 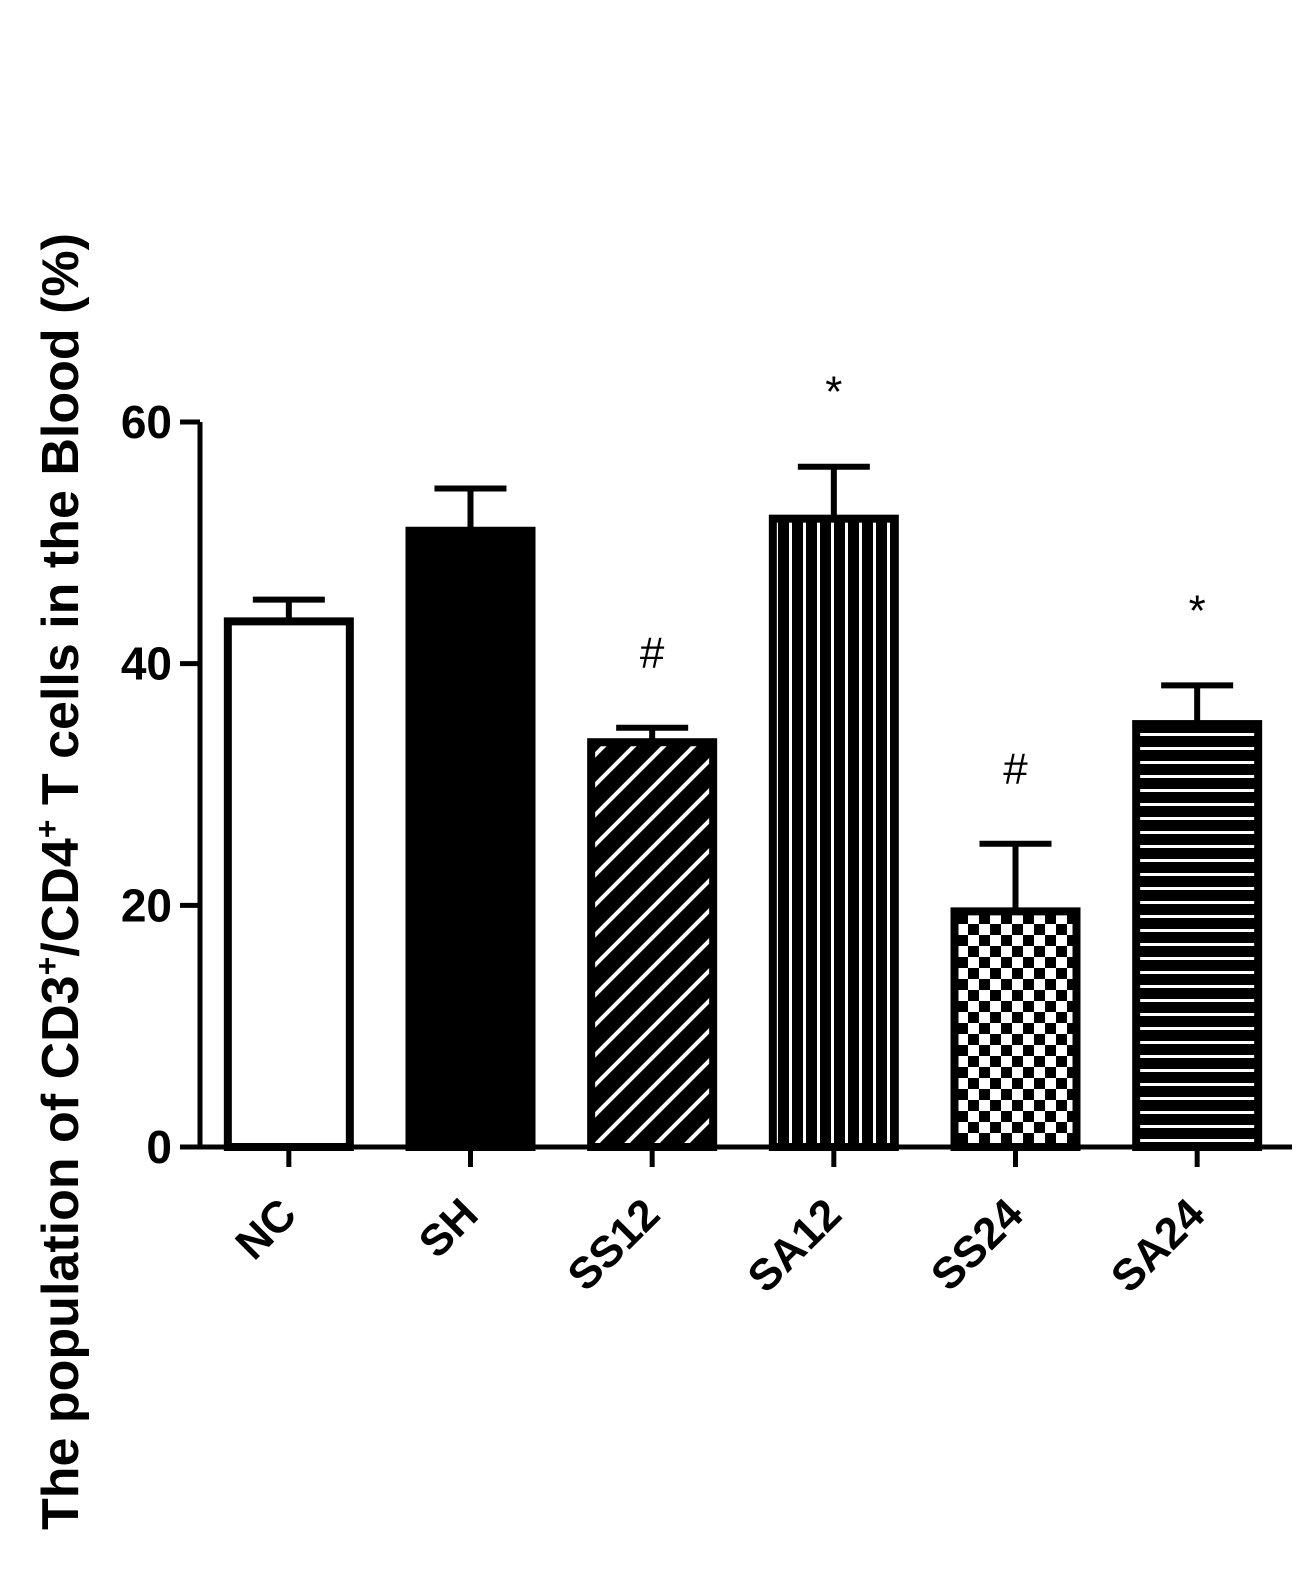 I want to click on y-axis-label-part-2: /CD4, so click(x=61, y=897).